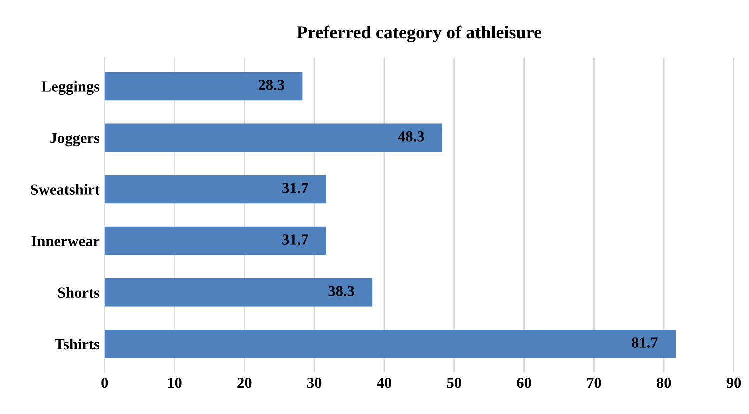  Describe the element at coordinates (384, 383) in the screenshot. I see `x-tick-label: 40` at that location.